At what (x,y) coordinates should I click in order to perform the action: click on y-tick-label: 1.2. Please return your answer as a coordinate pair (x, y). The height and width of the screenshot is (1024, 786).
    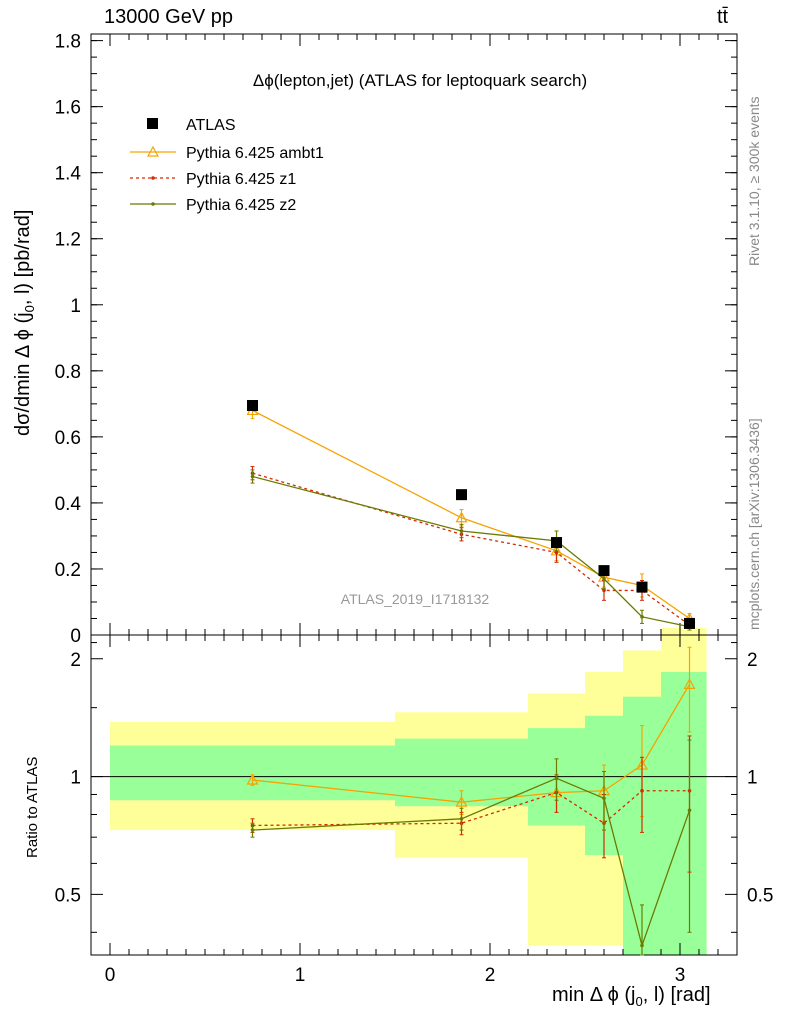
    Looking at the image, I should click on (68, 240).